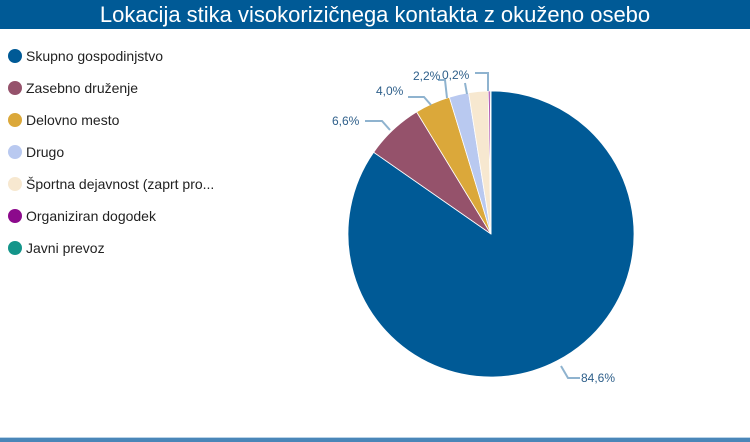  Describe the element at coordinates (91, 216) in the screenshot. I see `legend-label: Organiziran dogodek` at that location.